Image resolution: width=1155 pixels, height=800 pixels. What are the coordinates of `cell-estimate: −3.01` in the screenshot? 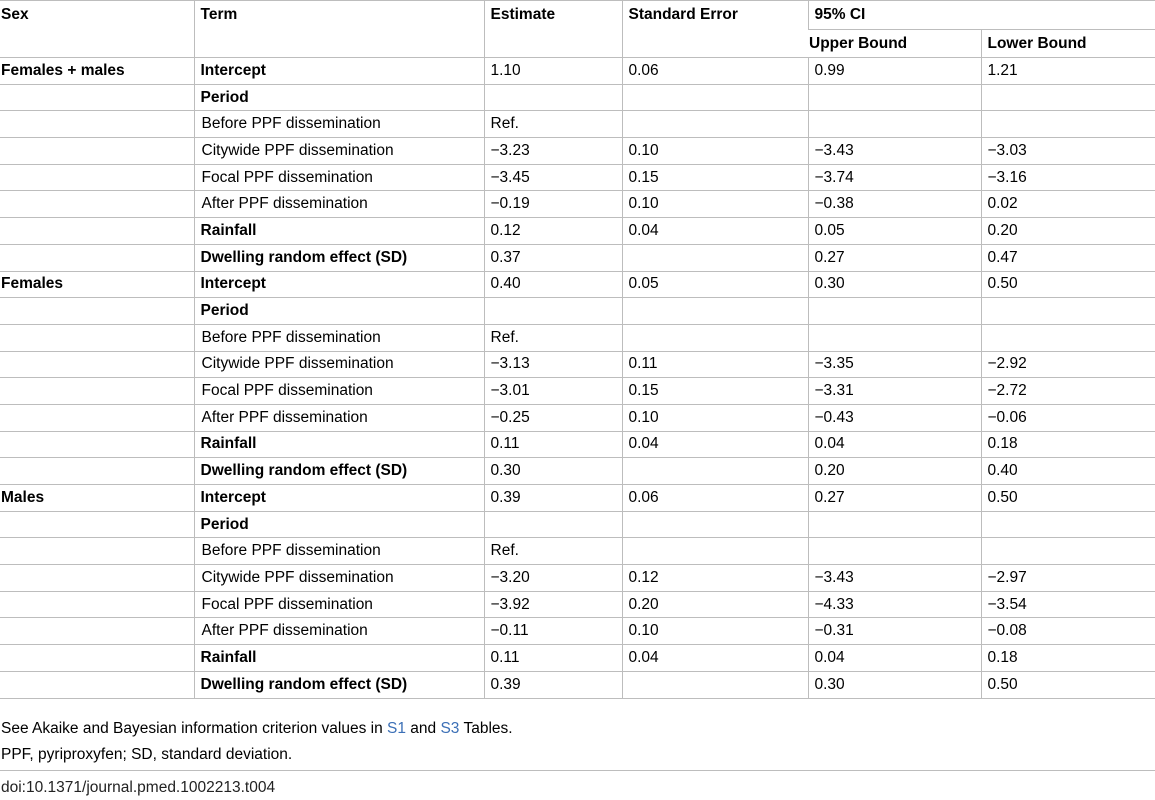 It's located at (552, 391).